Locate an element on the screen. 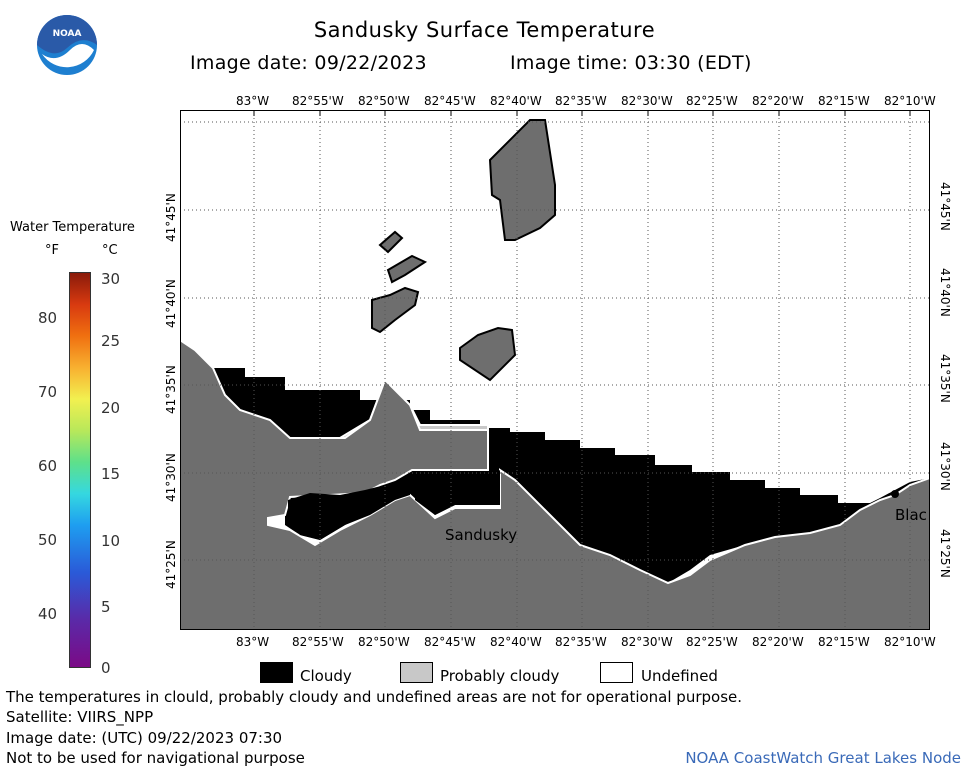  unit-fahrenheit: °F is located at coordinates (52, 250).